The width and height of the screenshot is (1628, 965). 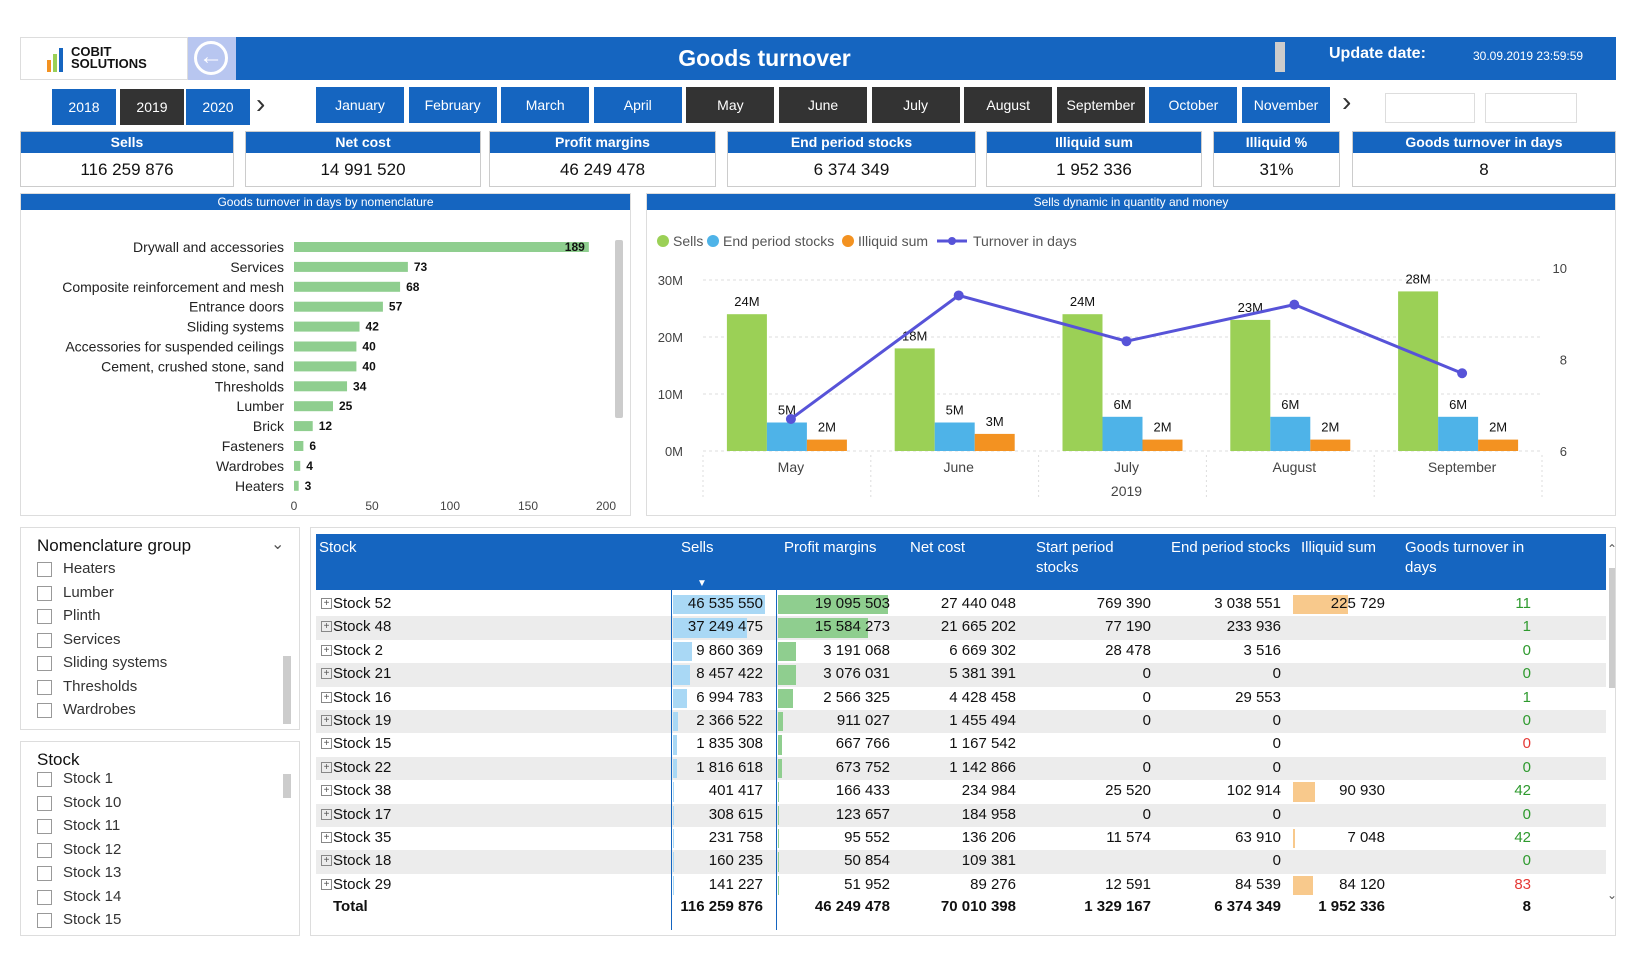 I want to click on slicer-item-label: Stock 10, so click(x=92, y=802).